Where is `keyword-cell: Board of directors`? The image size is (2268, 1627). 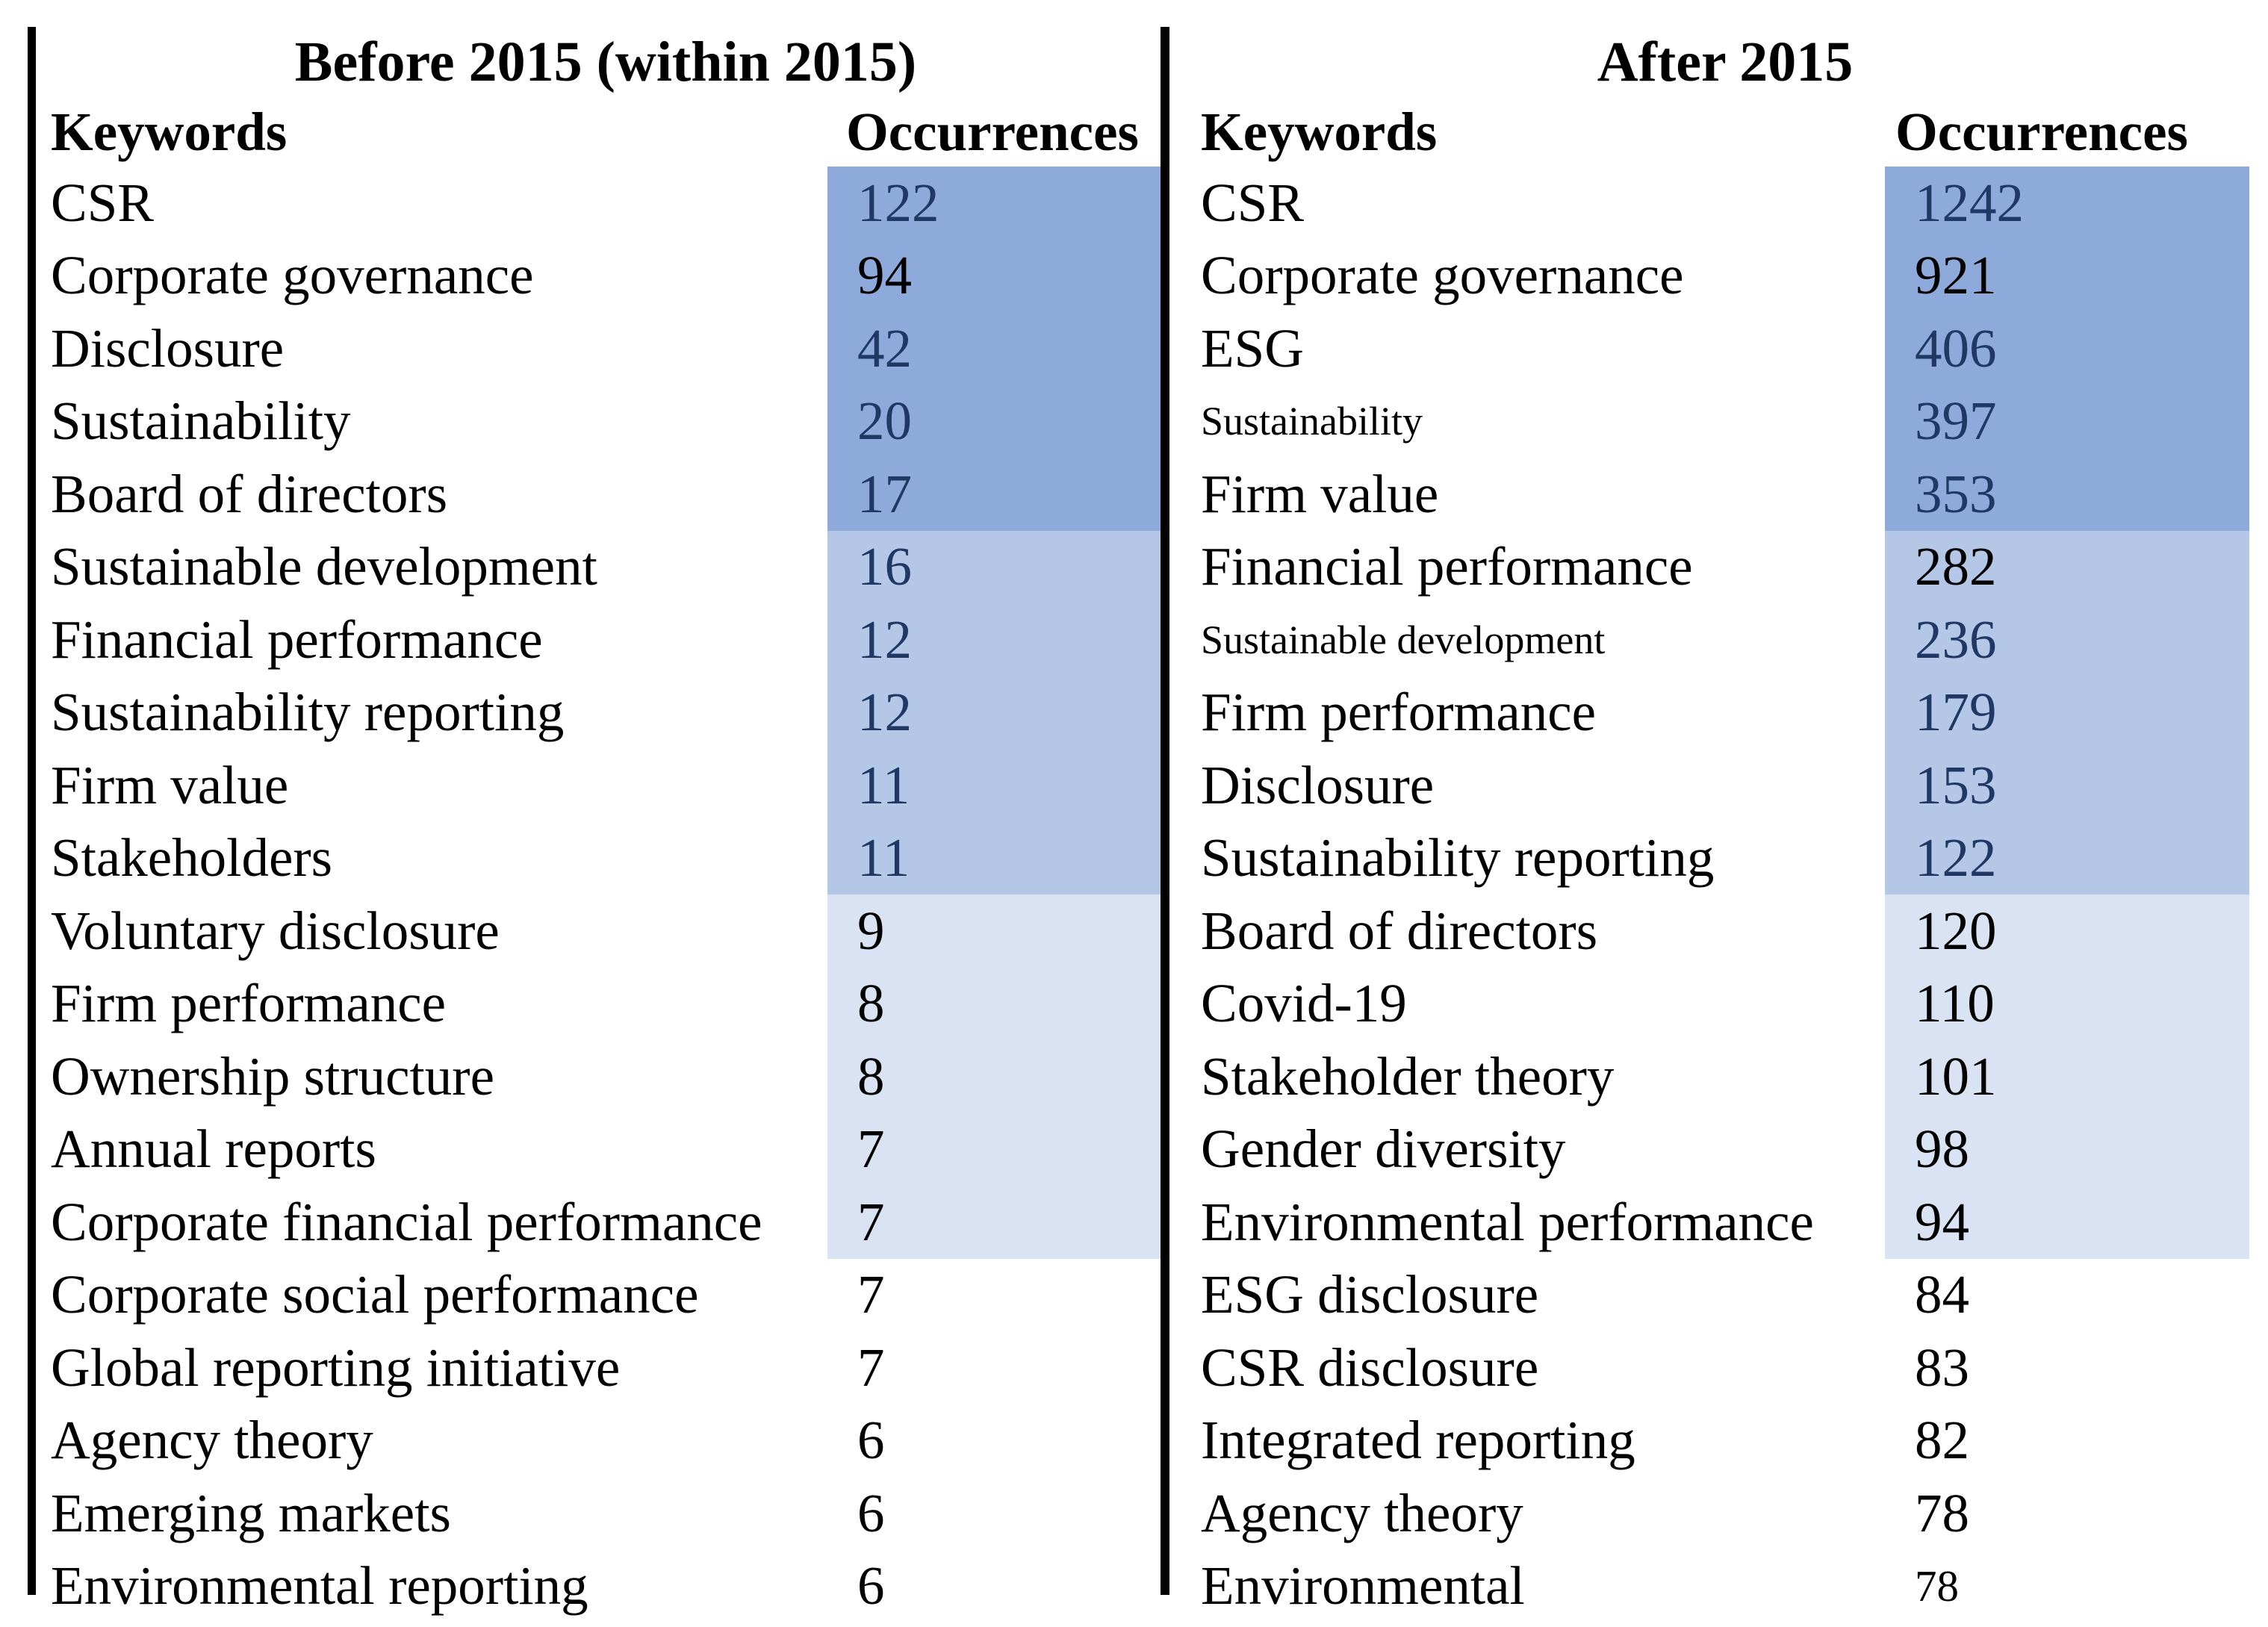 keyword-cell: Board of directors is located at coordinates (1400, 930).